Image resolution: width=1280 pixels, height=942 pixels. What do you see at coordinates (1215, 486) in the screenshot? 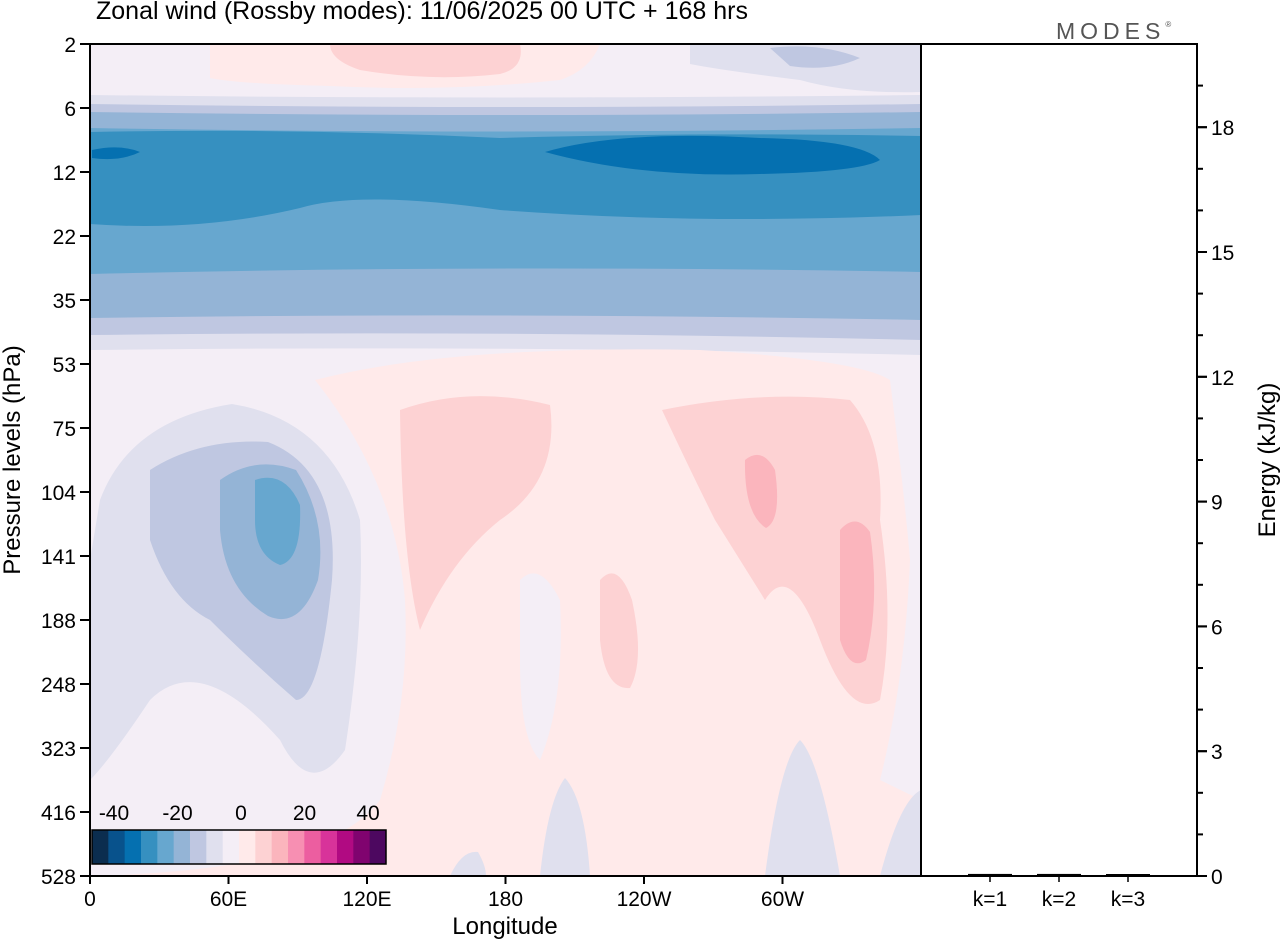
I see `energy-axis: 0 3 6 9 12 15 18` at bounding box center [1215, 486].